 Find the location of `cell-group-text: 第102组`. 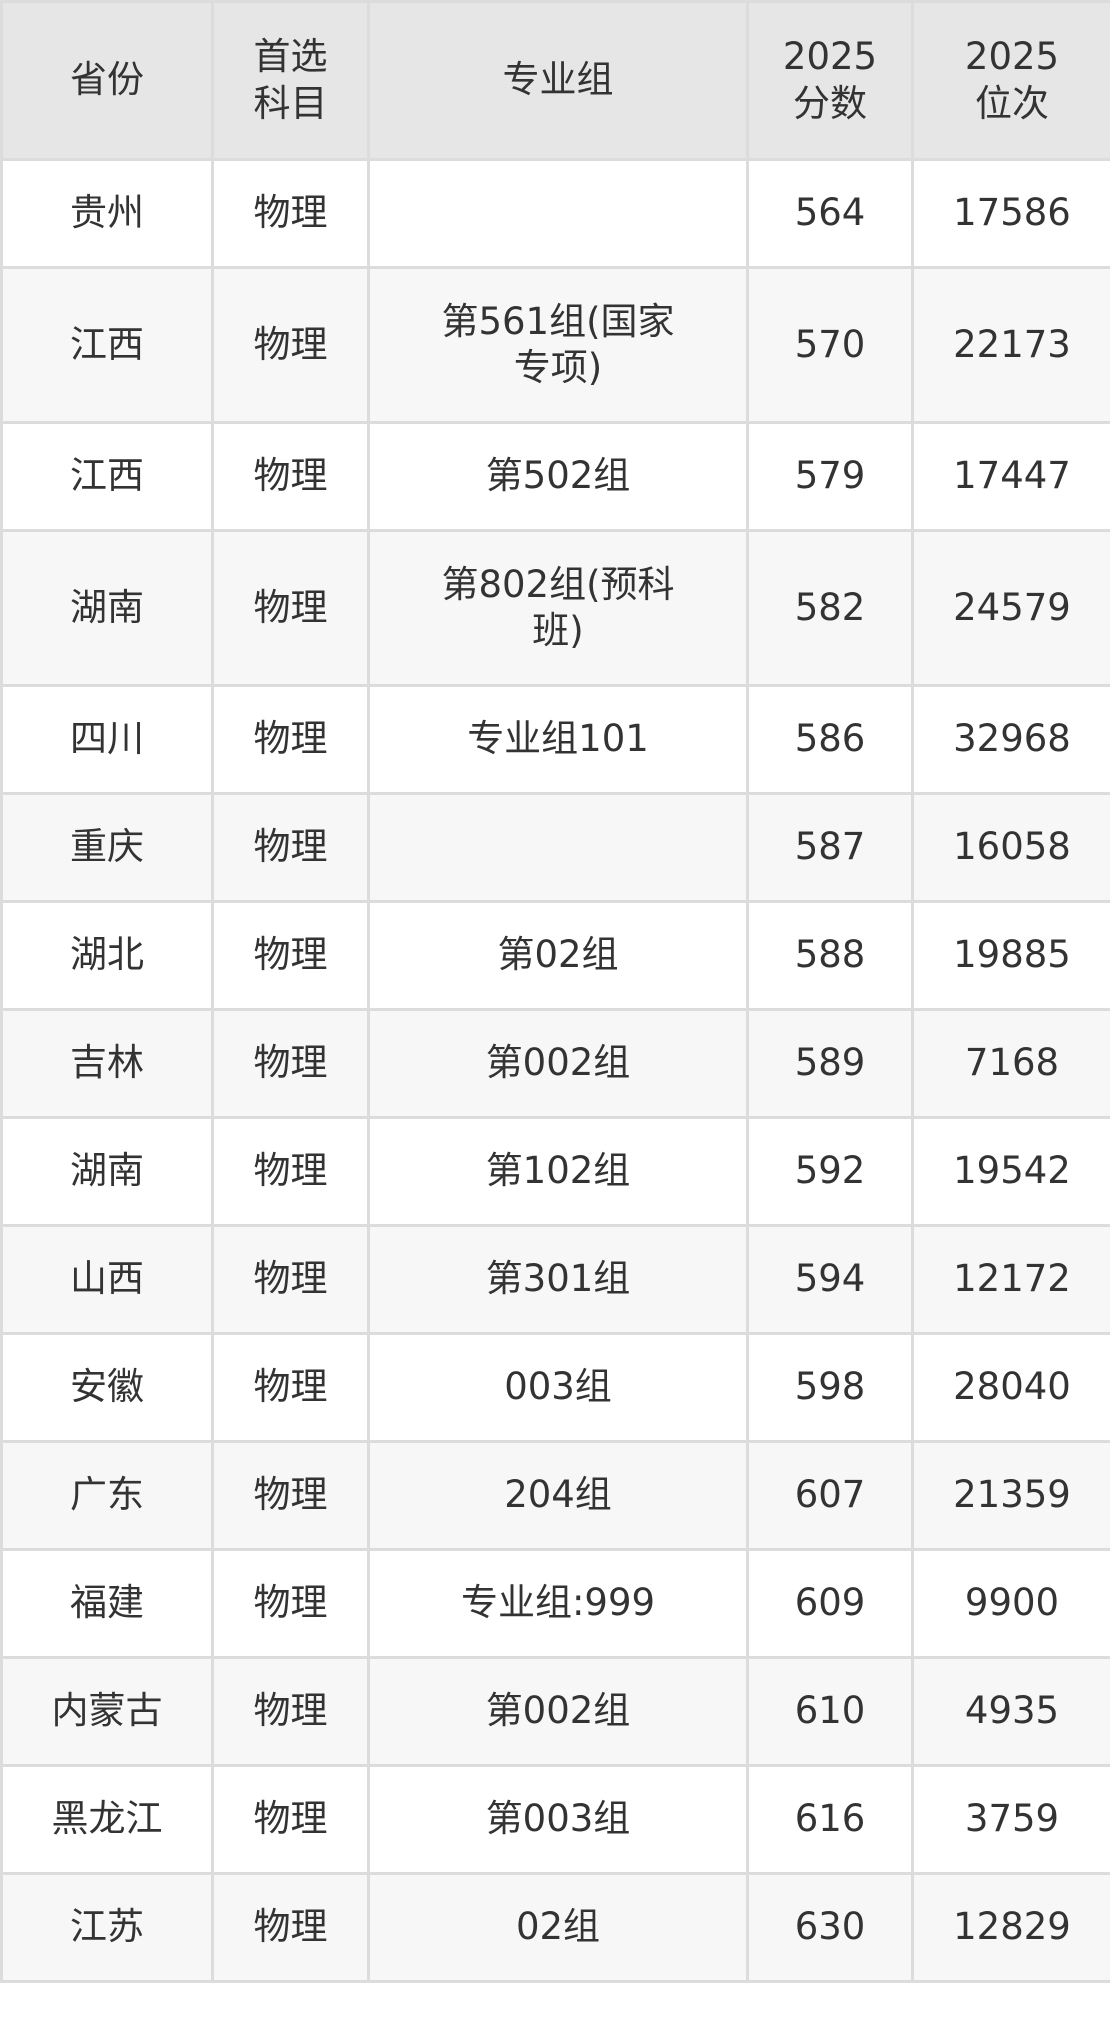

cell-group-text: 第102组 is located at coordinates (558, 1171).